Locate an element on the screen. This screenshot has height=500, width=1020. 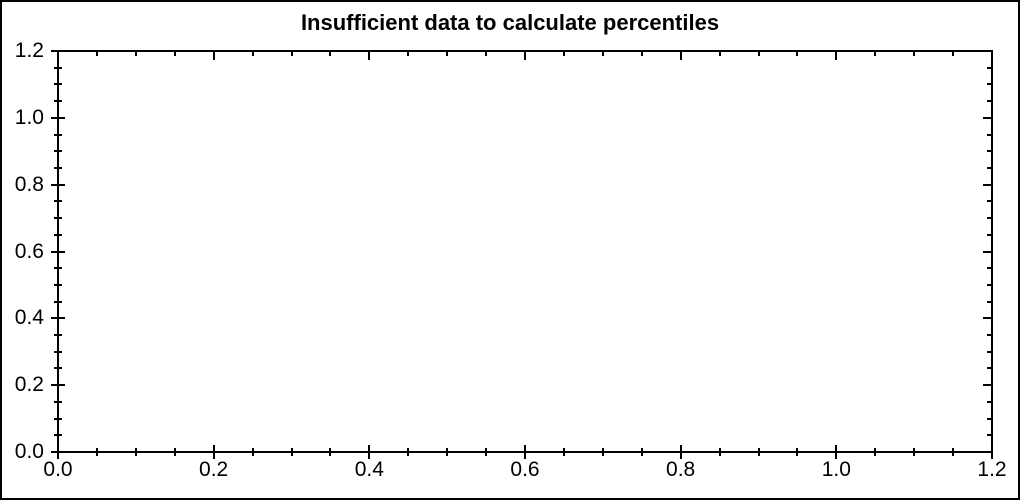
y-tick-label: 1.0 is located at coordinates (29, 117).